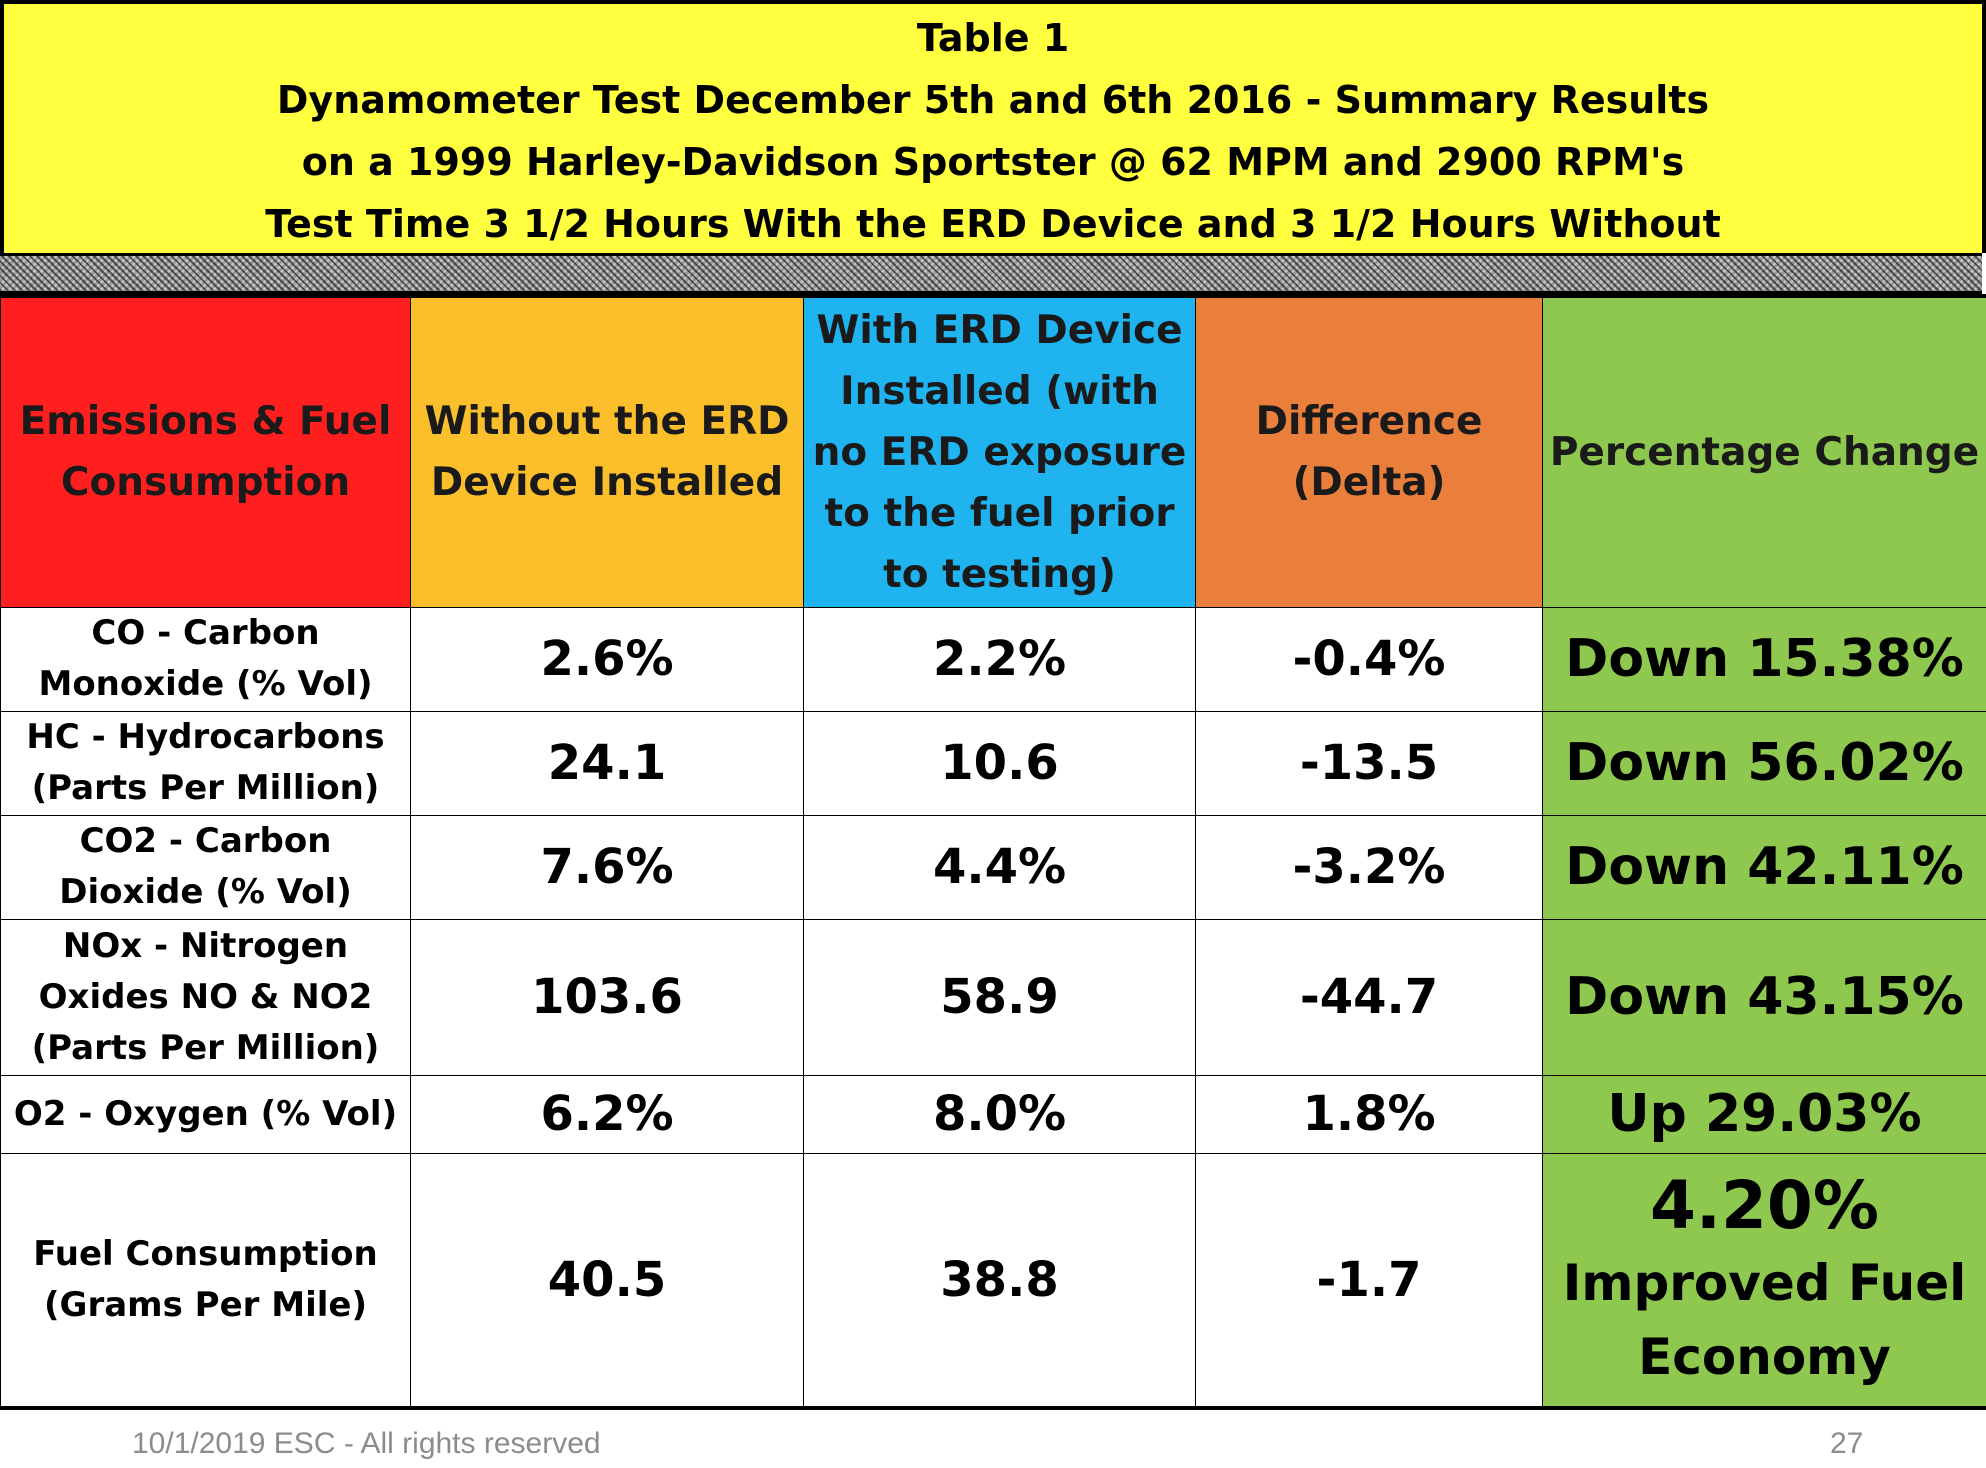  Describe the element at coordinates (205, 1114) in the screenshot. I see `row-label: O2 - Oxygen (% Vol)` at that location.